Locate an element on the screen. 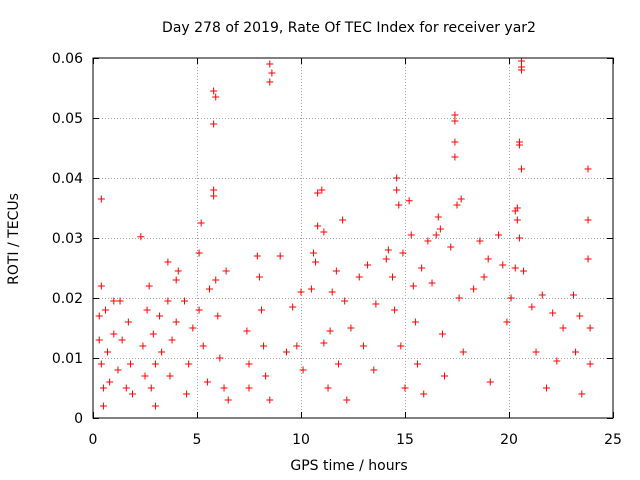 The image size is (640, 480). y-tick-label: 0.03 is located at coordinates (67, 239).